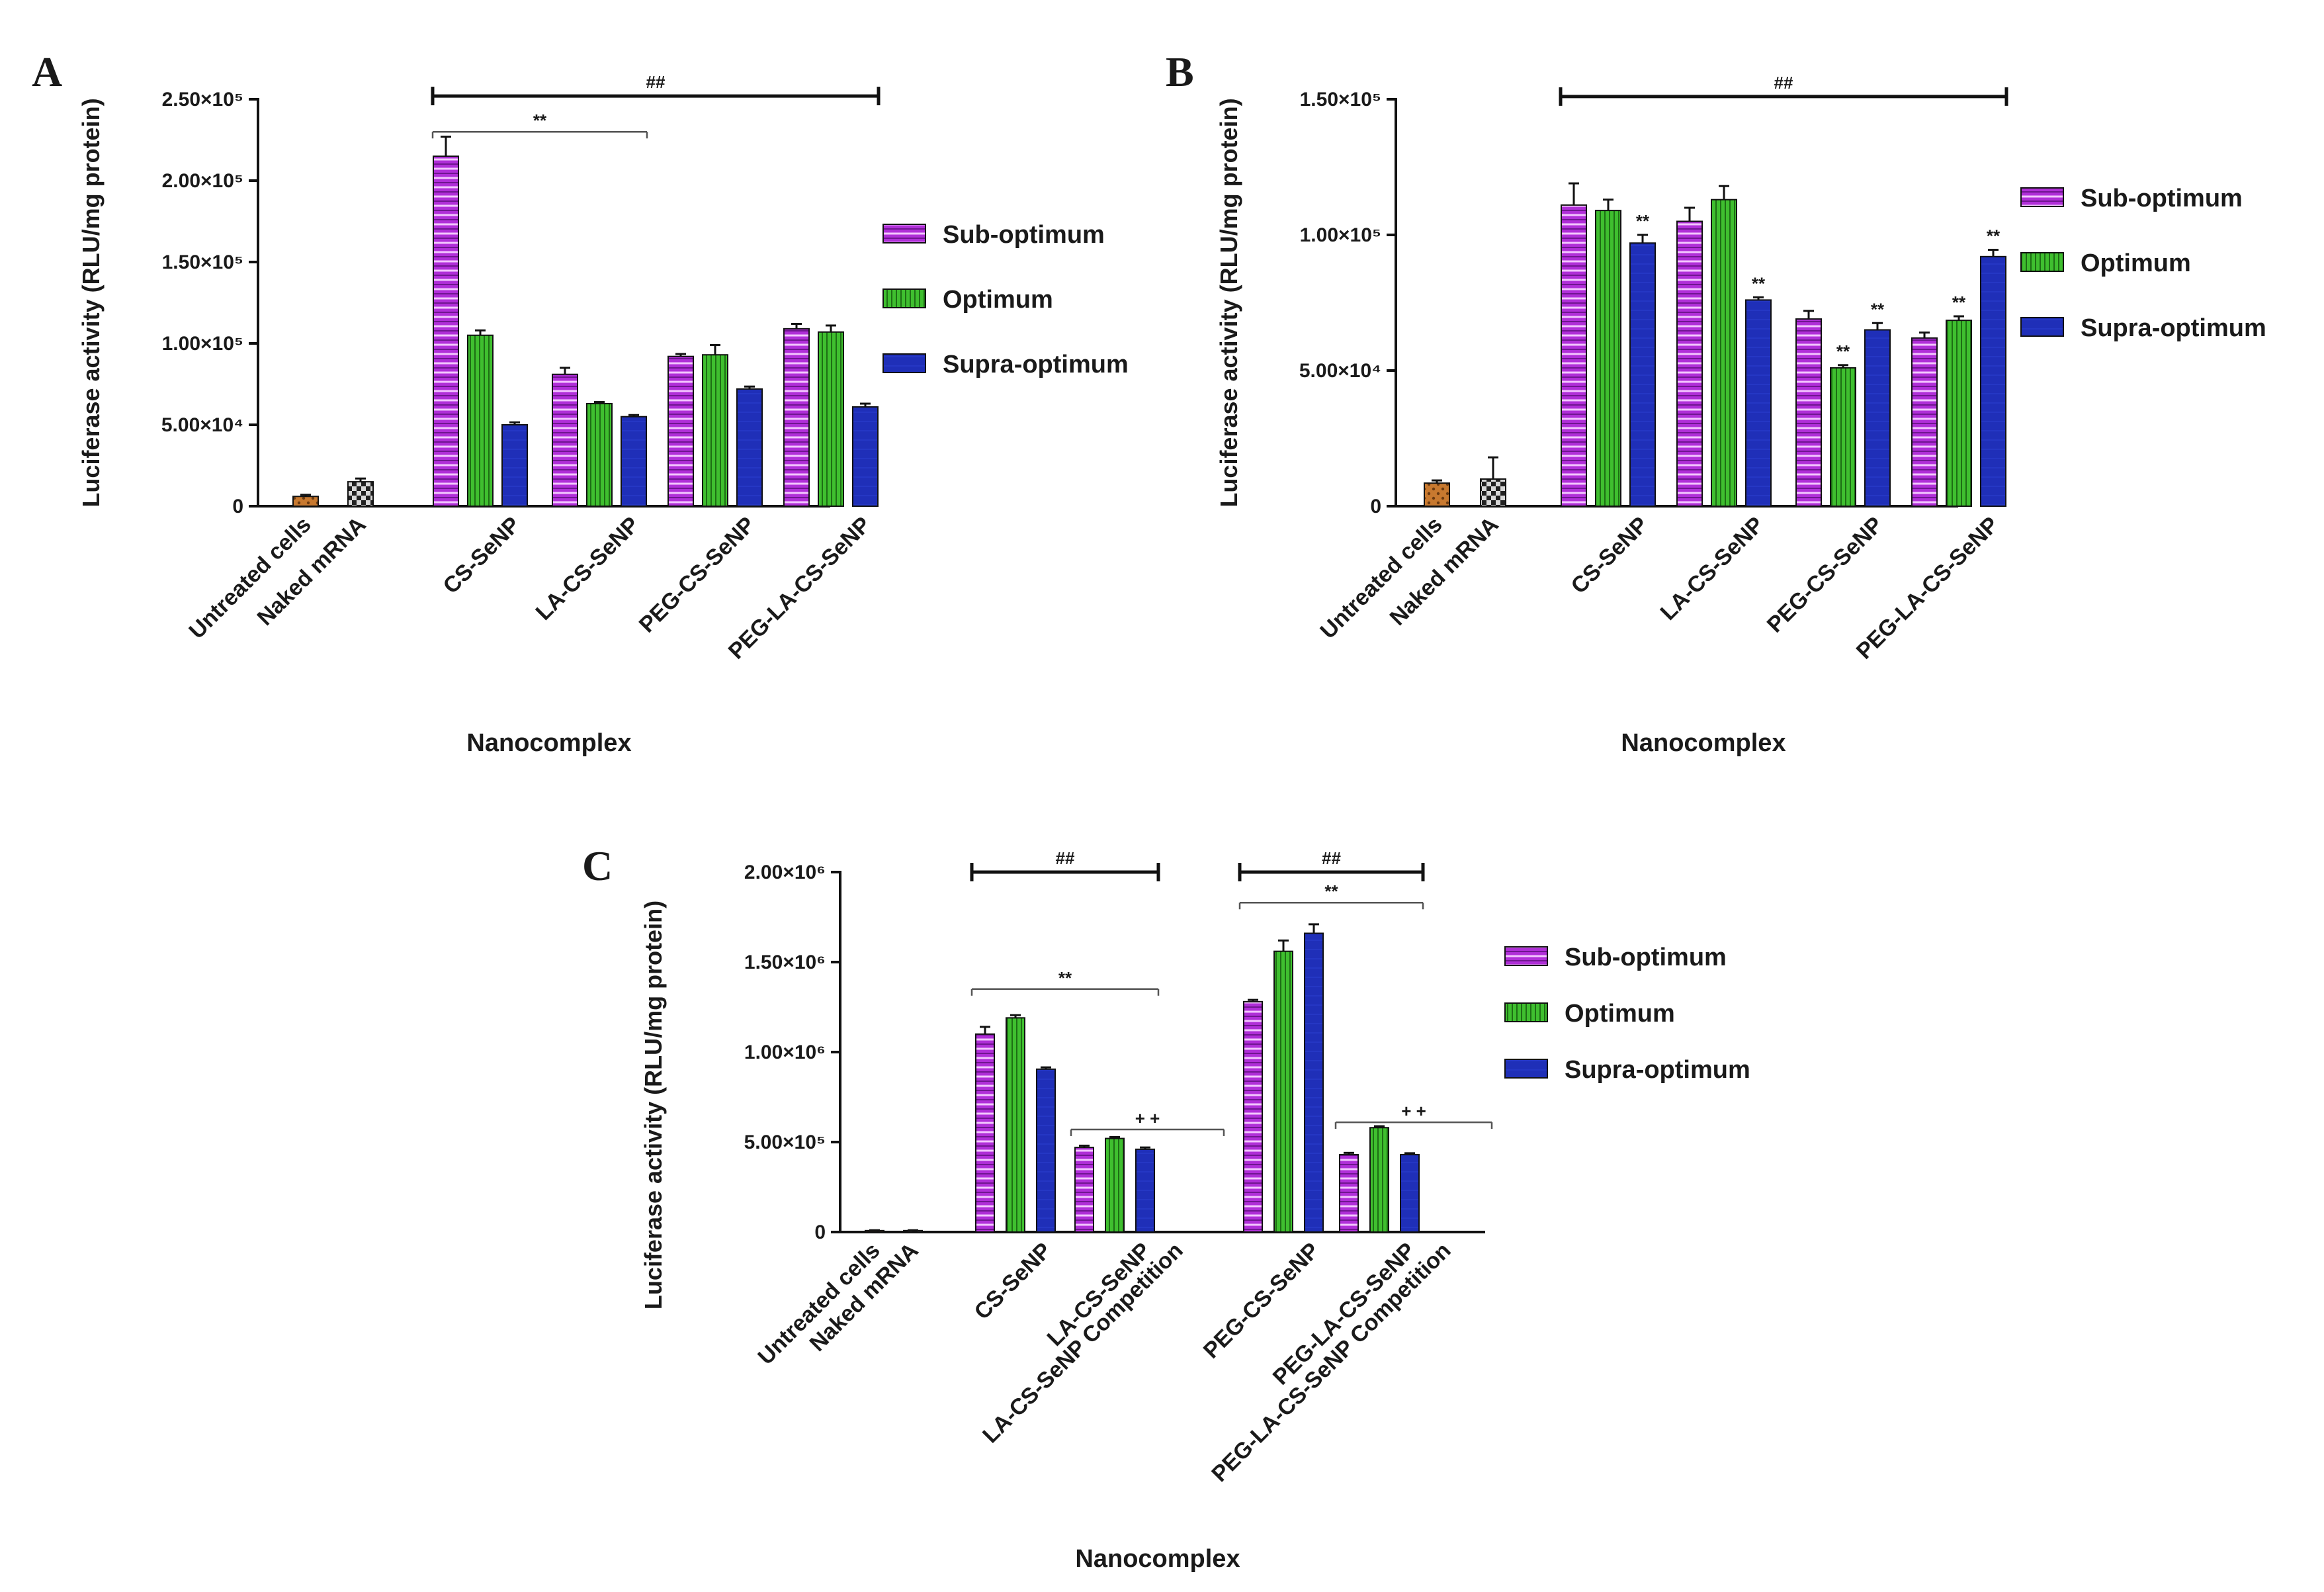  Describe the element at coordinates (203, 181) in the screenshot. I see `y-tick-label: 2.00×10⁵` at that location.